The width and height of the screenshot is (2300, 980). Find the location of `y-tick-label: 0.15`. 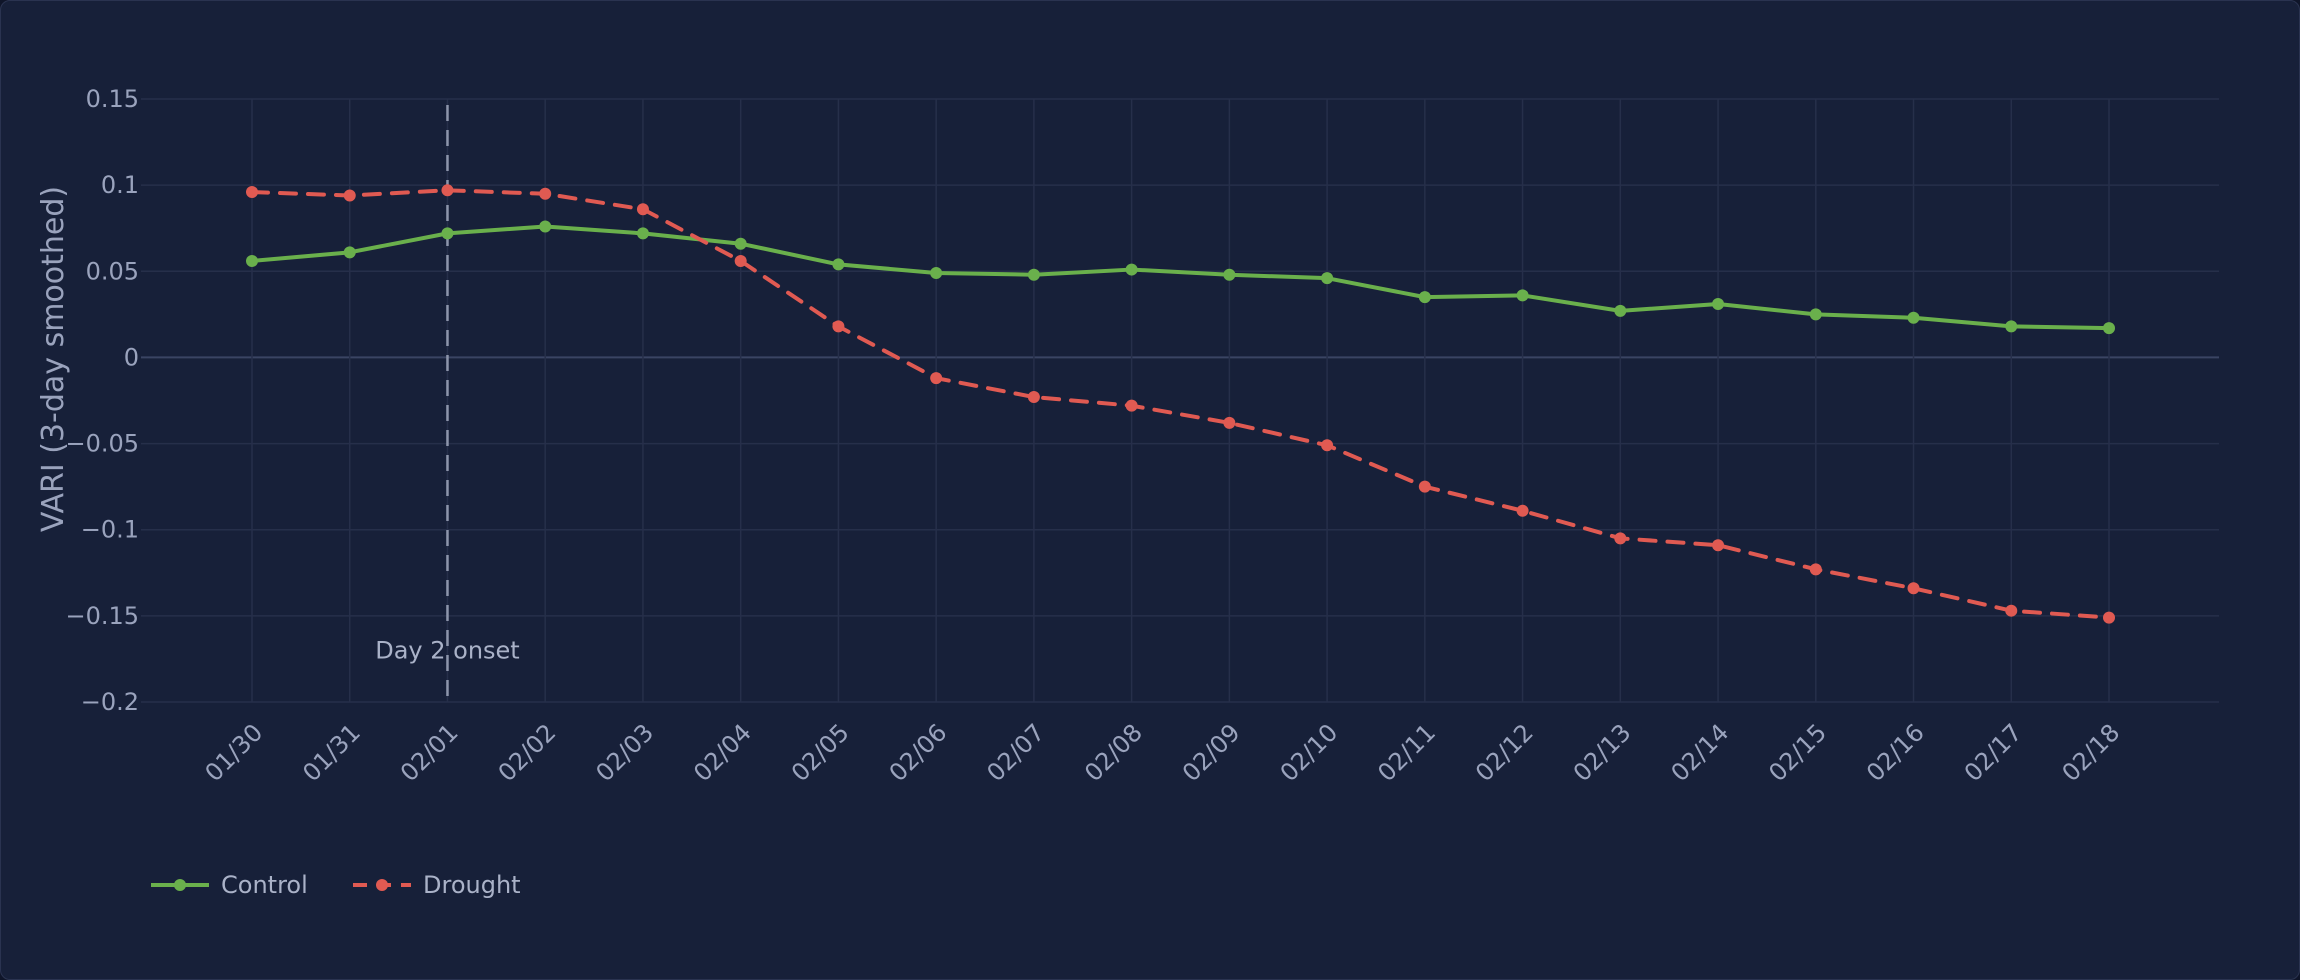

y-tick-label: 0.15 is located at coordinates (112, 99).